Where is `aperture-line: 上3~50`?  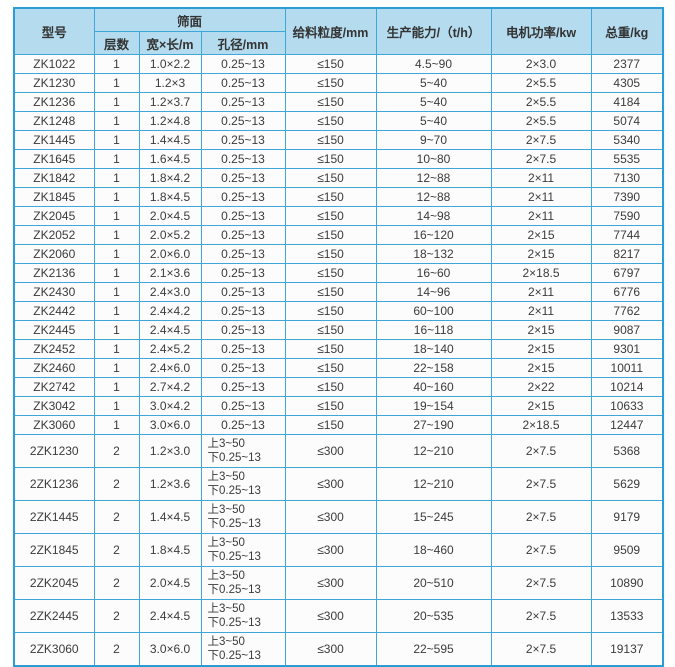 aperture-line: 上3~50 is located at coordinates (226, 444).